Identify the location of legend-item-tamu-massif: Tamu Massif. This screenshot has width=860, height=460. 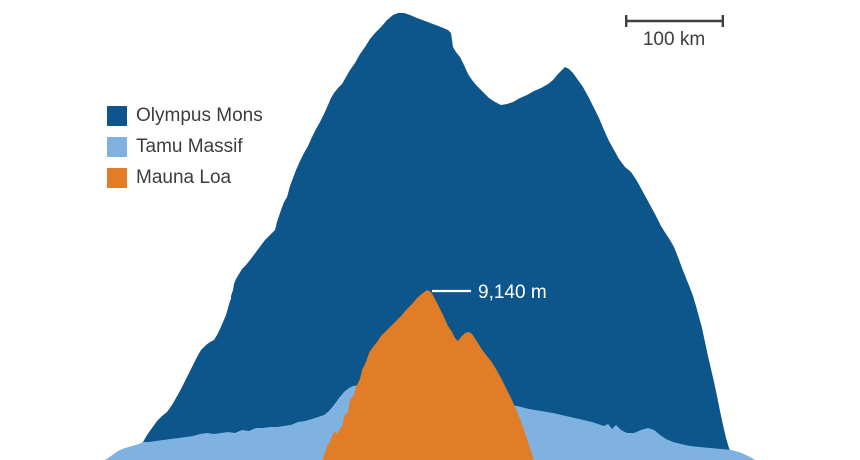
(185, 146).